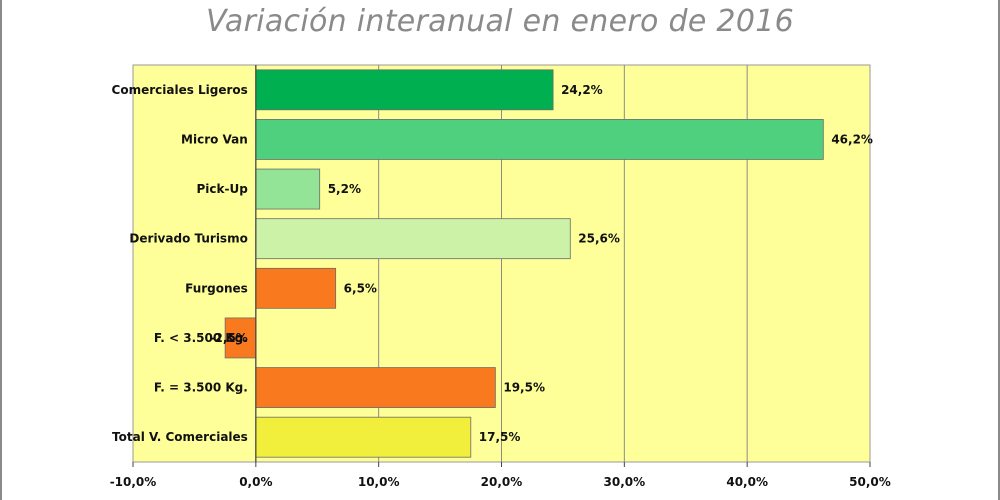  What do you see at coordinates (747, 482) in the screenshot?
I see `x-tick-label: 40,0%` at bounding box center [747, 482].